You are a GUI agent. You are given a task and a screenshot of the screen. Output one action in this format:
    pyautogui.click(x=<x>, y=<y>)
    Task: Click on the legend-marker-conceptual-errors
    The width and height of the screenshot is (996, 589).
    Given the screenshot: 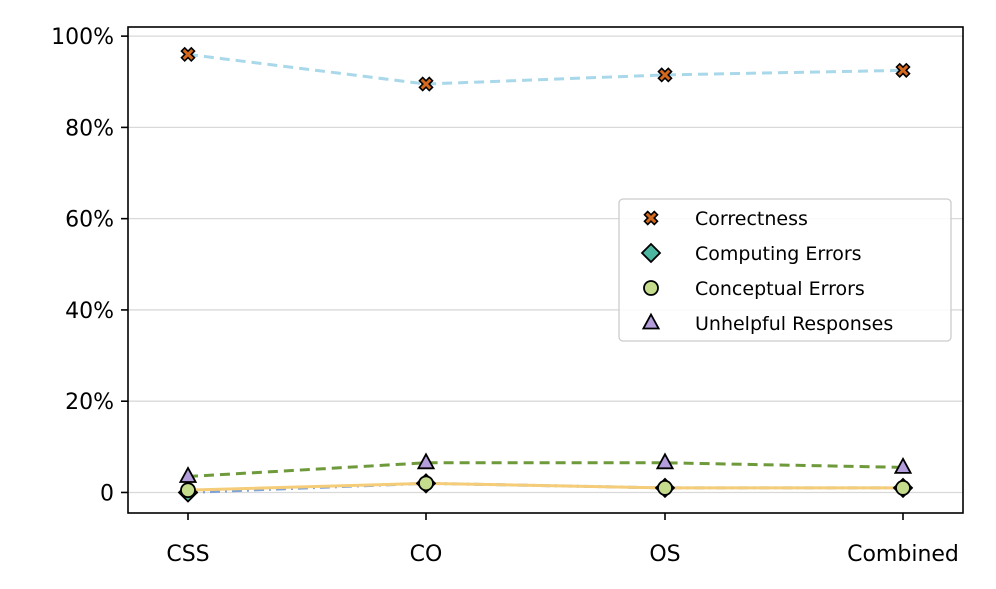 What is the action you would take?
    pyautogui.click(x=651, y=288)
    